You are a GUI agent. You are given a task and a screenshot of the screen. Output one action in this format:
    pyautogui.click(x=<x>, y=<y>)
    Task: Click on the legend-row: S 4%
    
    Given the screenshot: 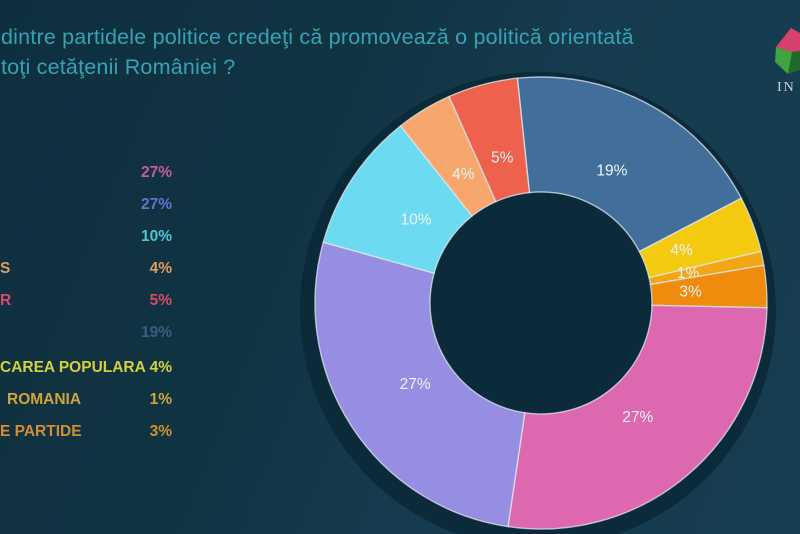 What is the action you would take?
    pyautogui.click(x=86, y=269)
    